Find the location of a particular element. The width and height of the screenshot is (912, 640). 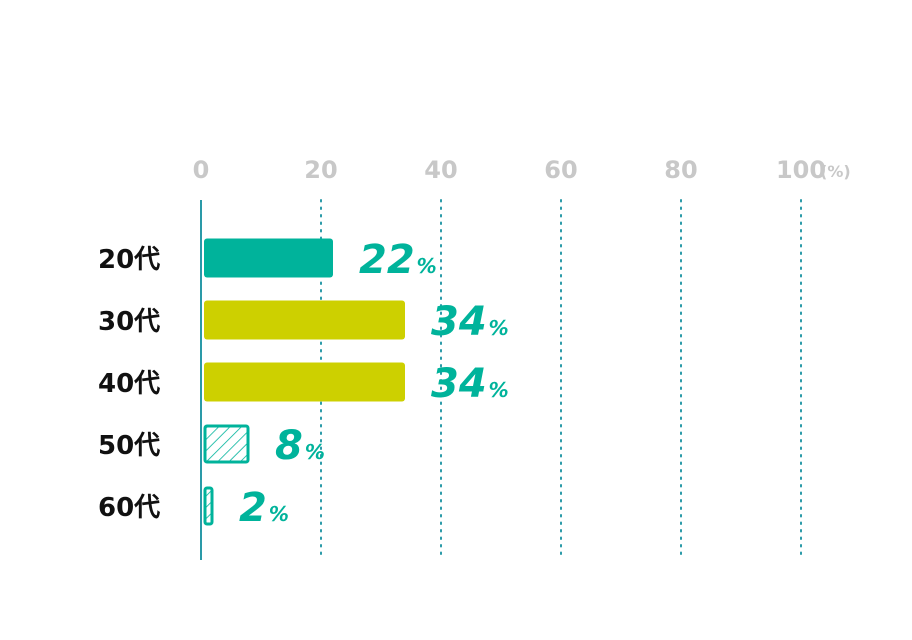

category-label: 60代 is located at coordinates (129, 508).